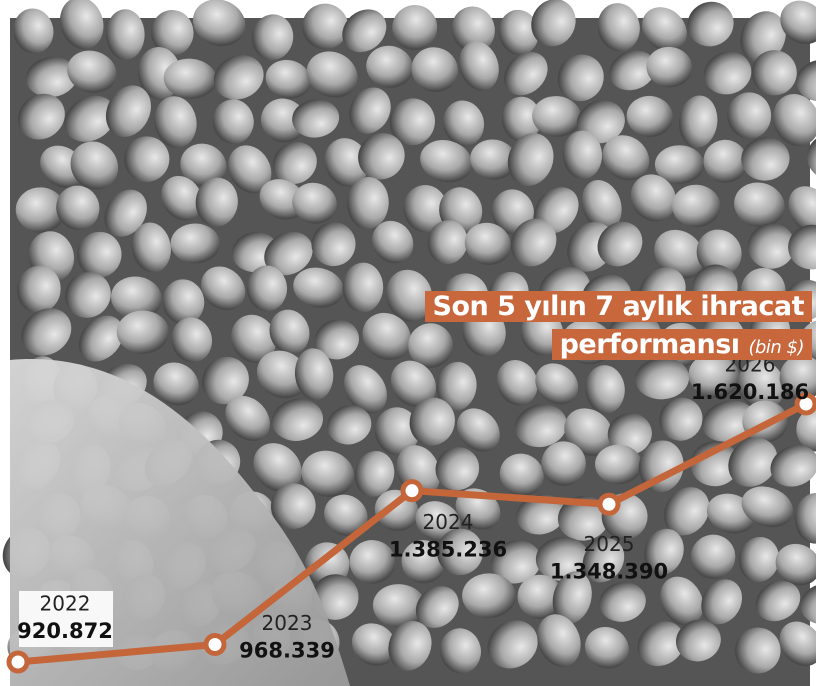 The width and height of the screenshot is (816, 686). What do you see at coordinates (448, 522) in the screenshot?
I see `category-label: 2024` at bounding box center [448, 522].